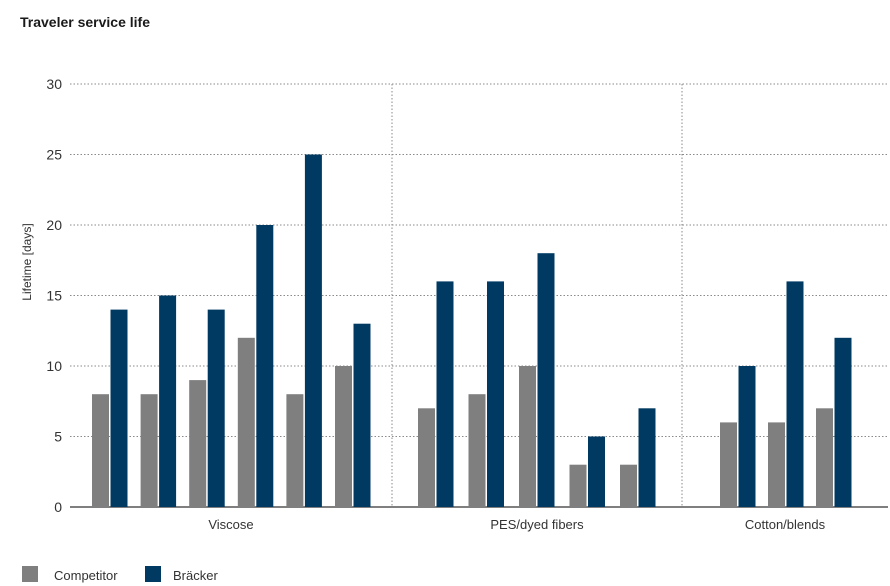 This screenshot has height=586, width=890. Describe the element at coordinates (230, 524) in the screenshot. I see `category-label: Viscose` at that location.